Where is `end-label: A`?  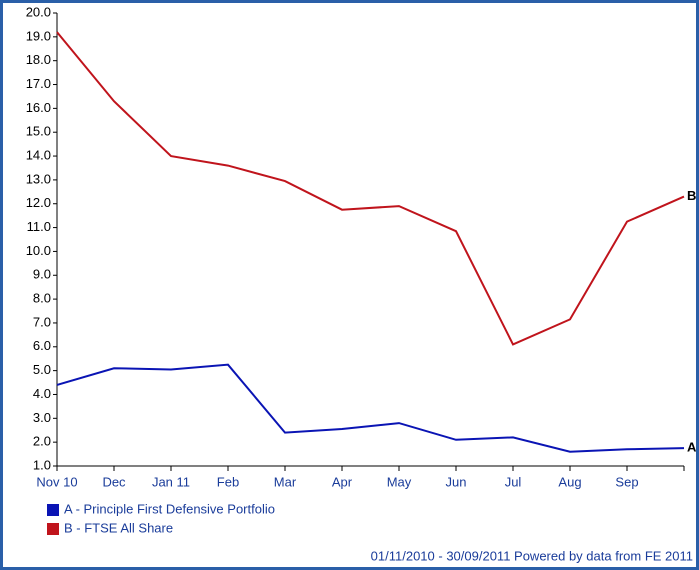
end-label: A is located at coordinates (691, 447).